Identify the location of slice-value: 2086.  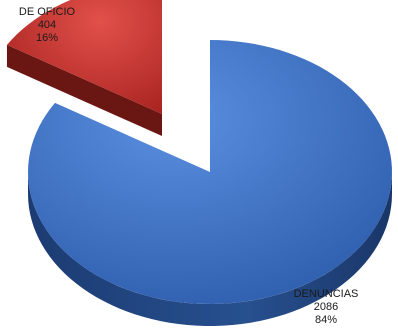
(326, 307).